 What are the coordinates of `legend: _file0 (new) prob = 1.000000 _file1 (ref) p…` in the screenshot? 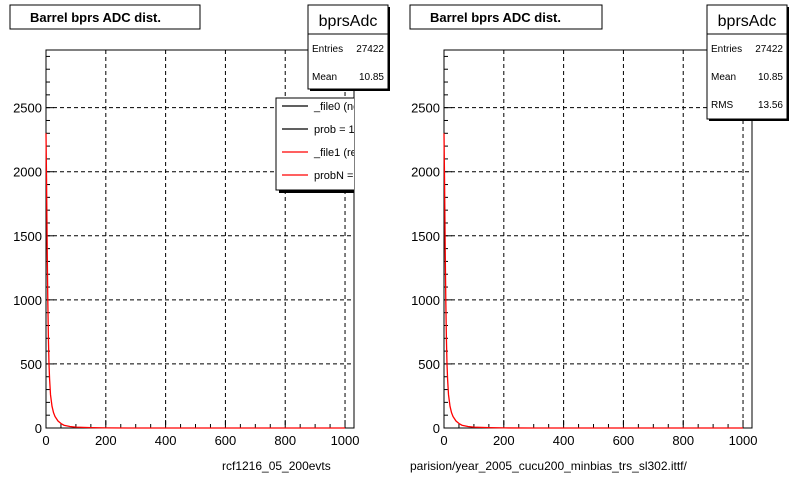 It's located at (338, 145).